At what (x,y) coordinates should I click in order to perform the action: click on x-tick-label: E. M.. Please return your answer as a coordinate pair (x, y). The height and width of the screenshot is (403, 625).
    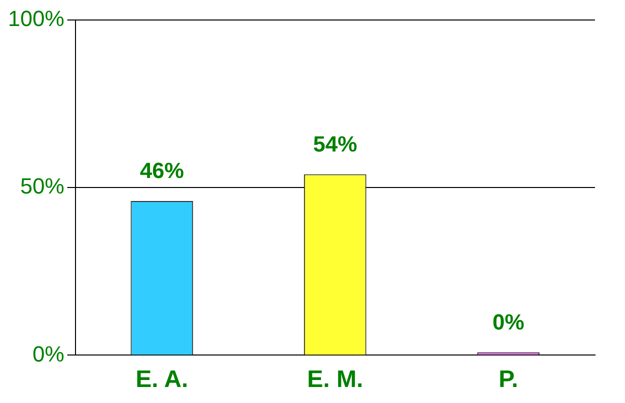
    Looking at the image, I should click on (335, 380).